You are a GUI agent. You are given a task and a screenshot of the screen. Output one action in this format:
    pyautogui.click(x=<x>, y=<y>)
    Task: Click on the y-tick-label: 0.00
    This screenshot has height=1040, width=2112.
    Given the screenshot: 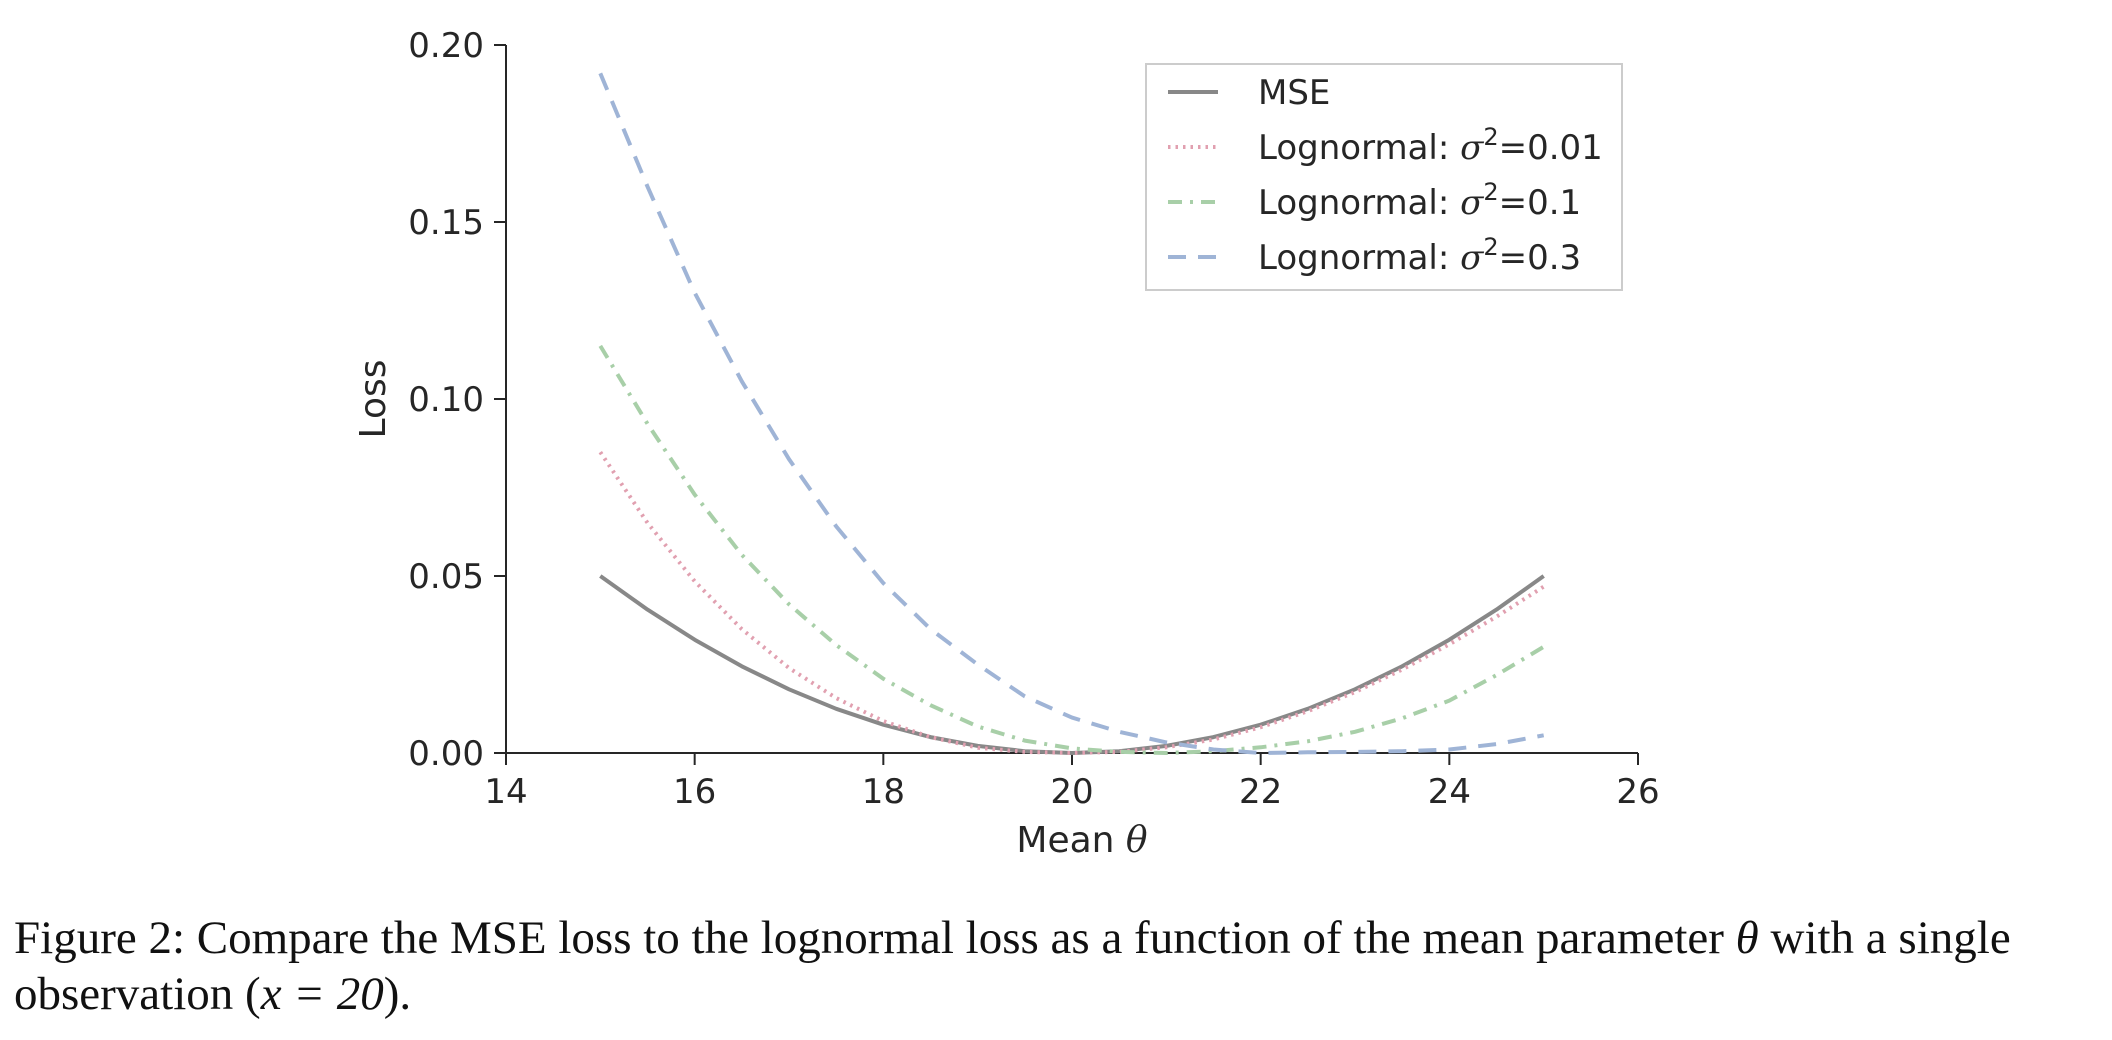 What is the action you would take?
    pyautogui.click(x=446, y=754)
    